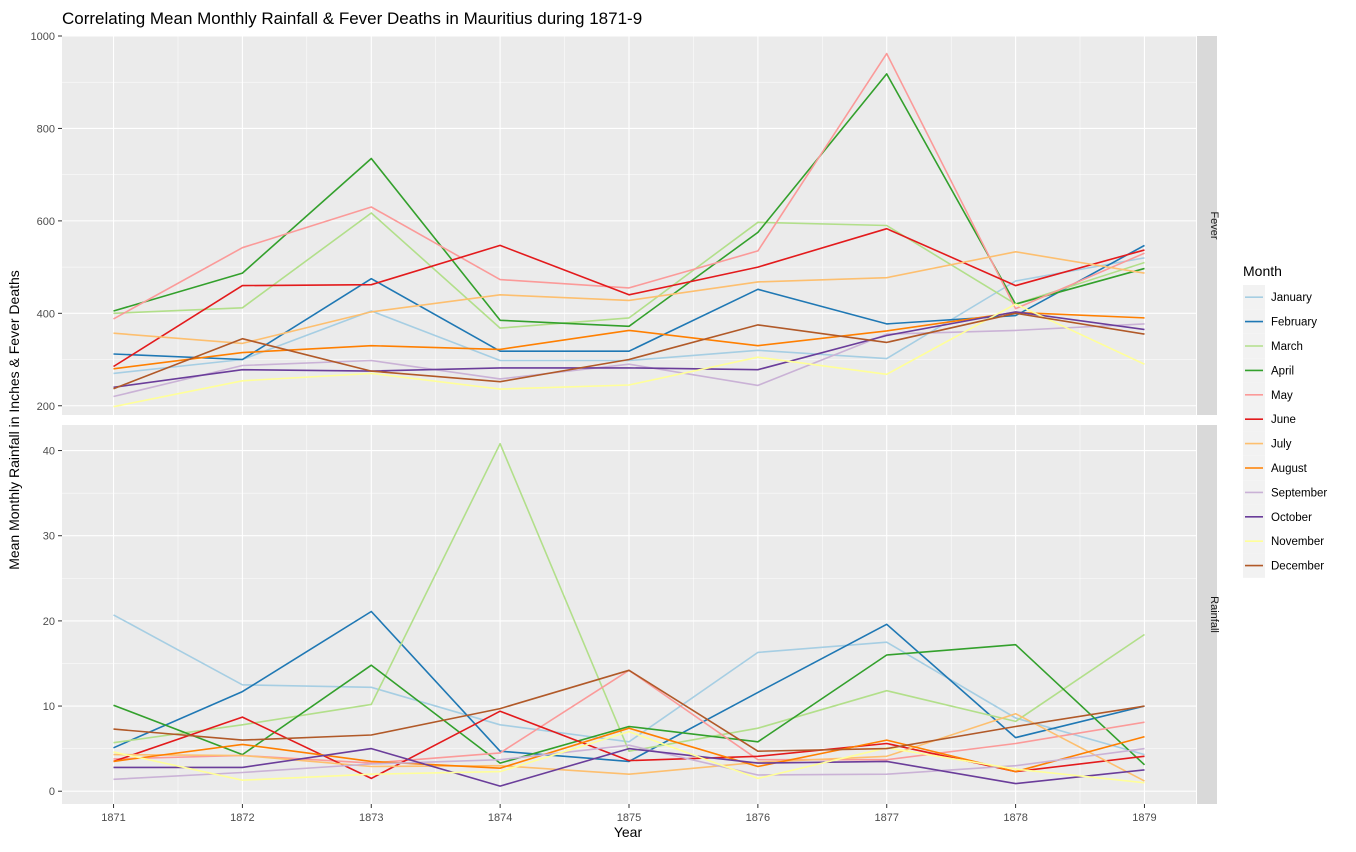 This screenshot has width=1356, height=852. I want to click on legend-label: May, so click(1282, 396).